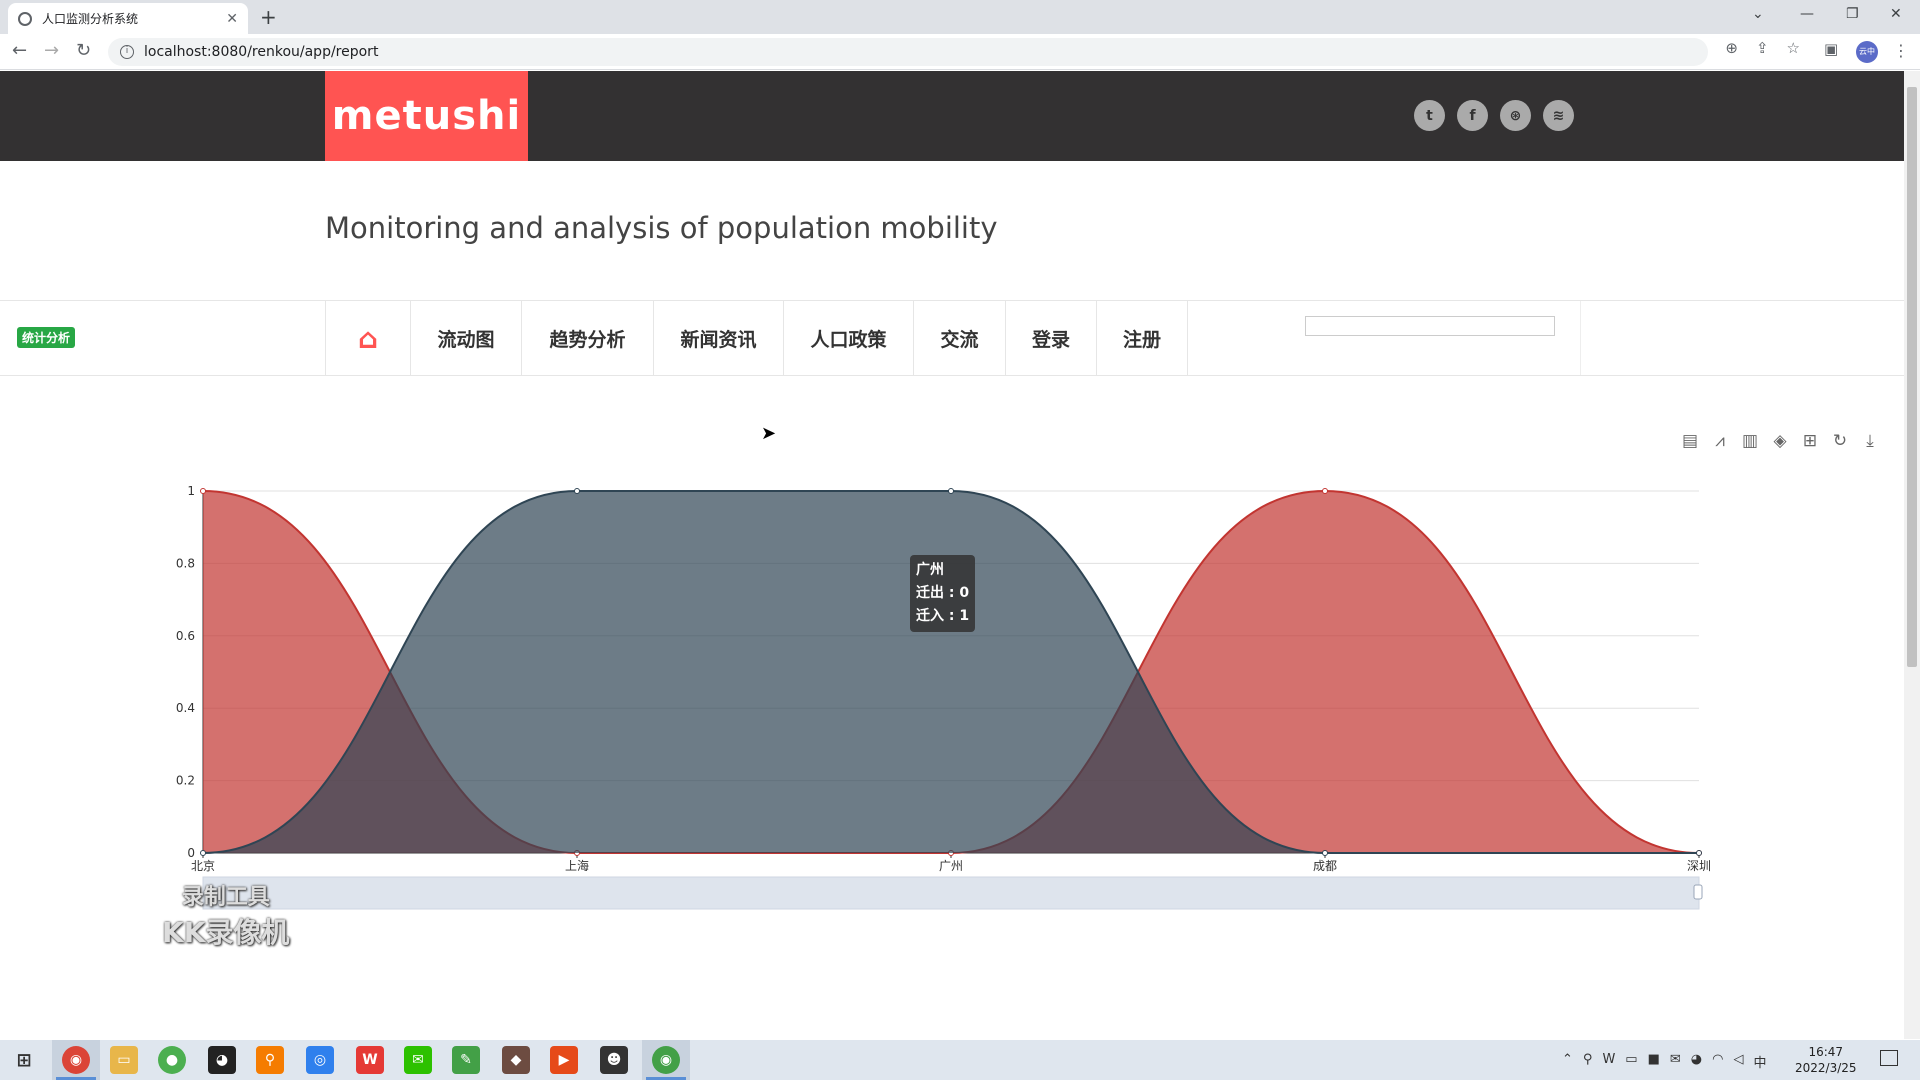  Describe the element at coordinates (185, 636) in the screenshot. I see `y-tick-label: 0.6` at that location.